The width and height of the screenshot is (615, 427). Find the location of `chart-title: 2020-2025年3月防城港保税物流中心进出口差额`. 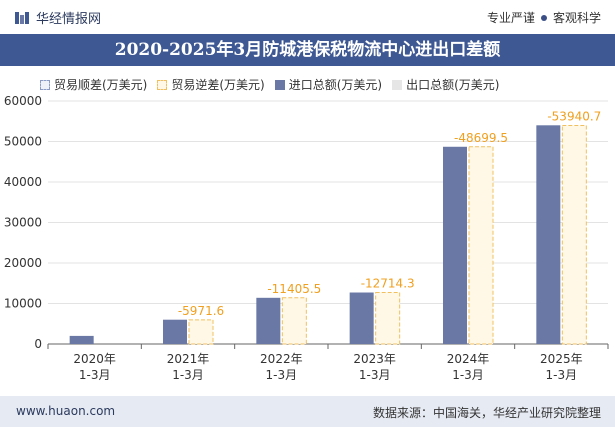

chart-title: 2020-2025年3月防城港保税物流中心进出口差额 is located at coordinates (307, 50).